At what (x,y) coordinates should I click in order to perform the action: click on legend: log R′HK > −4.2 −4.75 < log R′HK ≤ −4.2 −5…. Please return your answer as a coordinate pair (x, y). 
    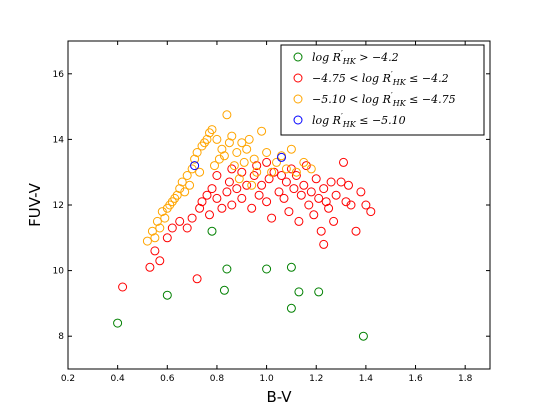
    Looking at the image, I should click on (382, 90).